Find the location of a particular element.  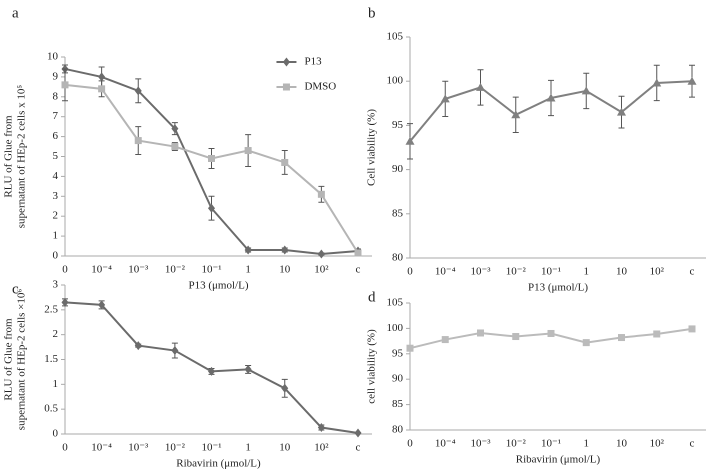

panel-letter: c is located at coordinates (15, 289).